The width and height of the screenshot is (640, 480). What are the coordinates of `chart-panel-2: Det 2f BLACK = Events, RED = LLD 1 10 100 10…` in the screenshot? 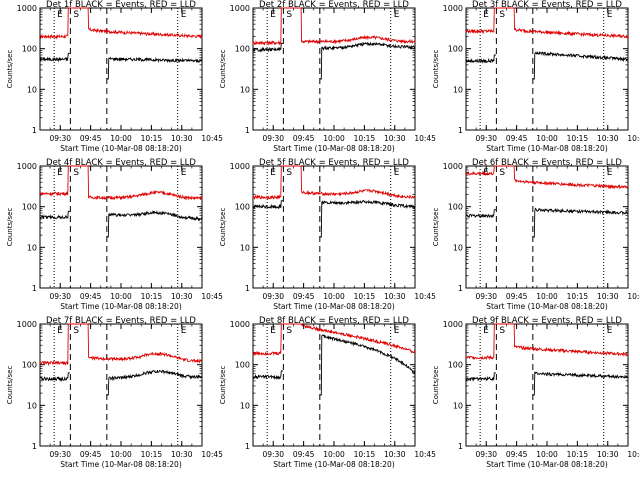 It's located at (327, 76).